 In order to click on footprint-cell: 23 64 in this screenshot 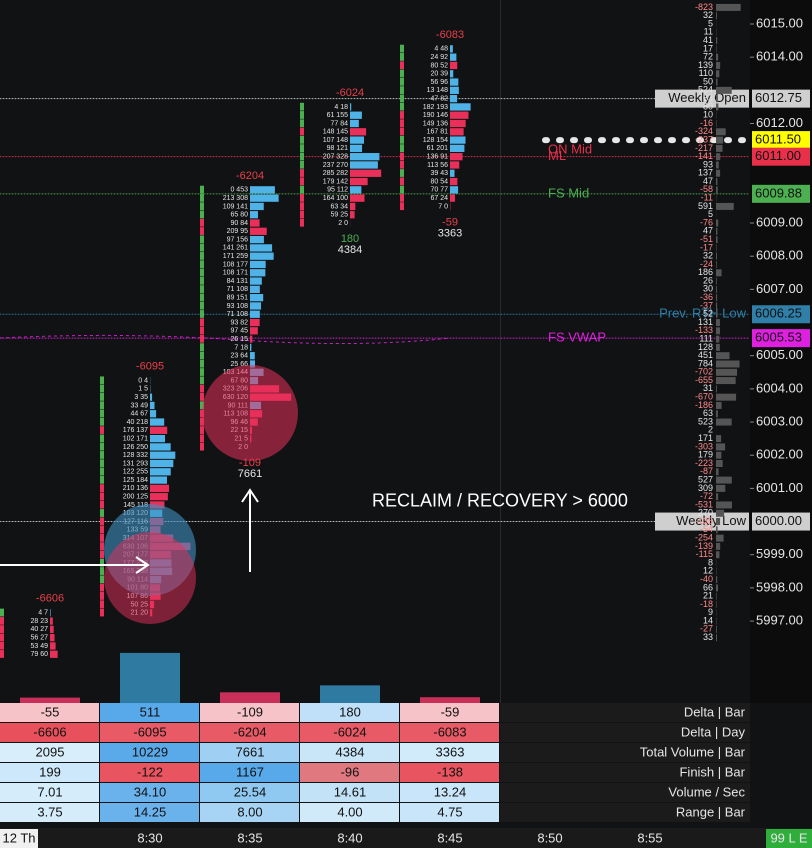, I will do `click(239, 356)`.